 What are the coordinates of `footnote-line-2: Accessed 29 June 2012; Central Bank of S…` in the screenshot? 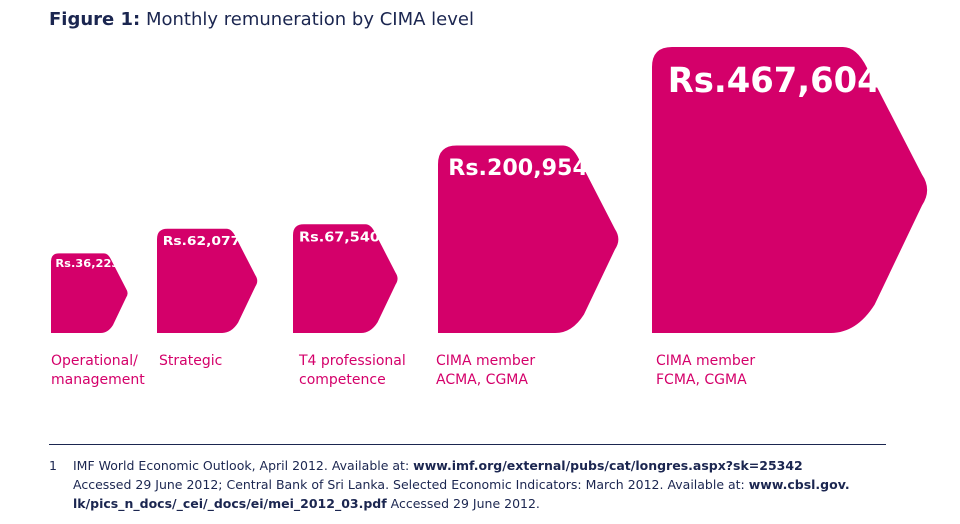 It's located at (461, 484).